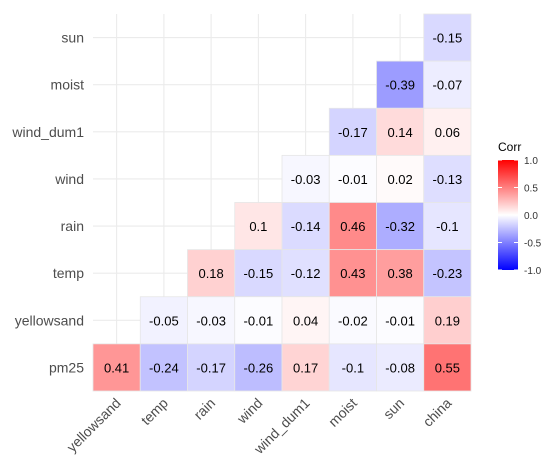 The width and height of the screenshot is (550, 476). What do you see at coordinates (437, 412) in the screenshot?
I see `x-tick-china: china` at bounding box center [437, 412].